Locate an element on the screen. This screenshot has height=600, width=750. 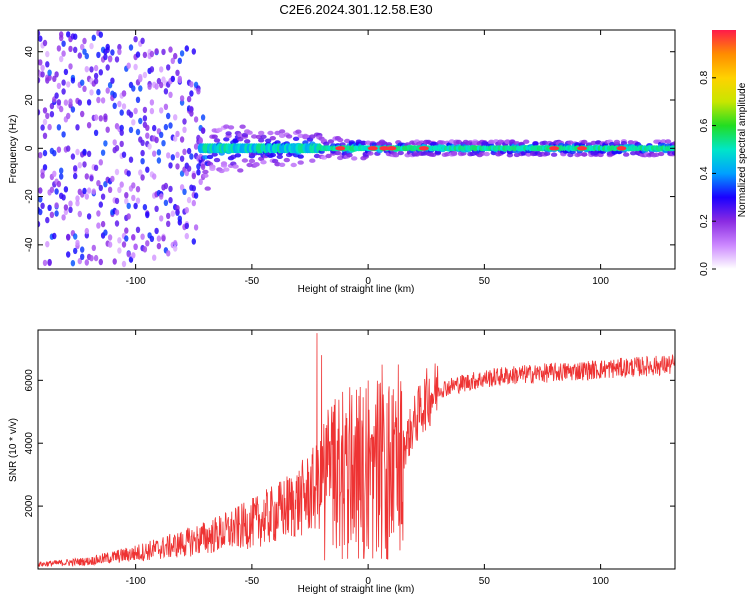
spectrogram-x-tick-label: 100 is located at coordinates (600, 281).